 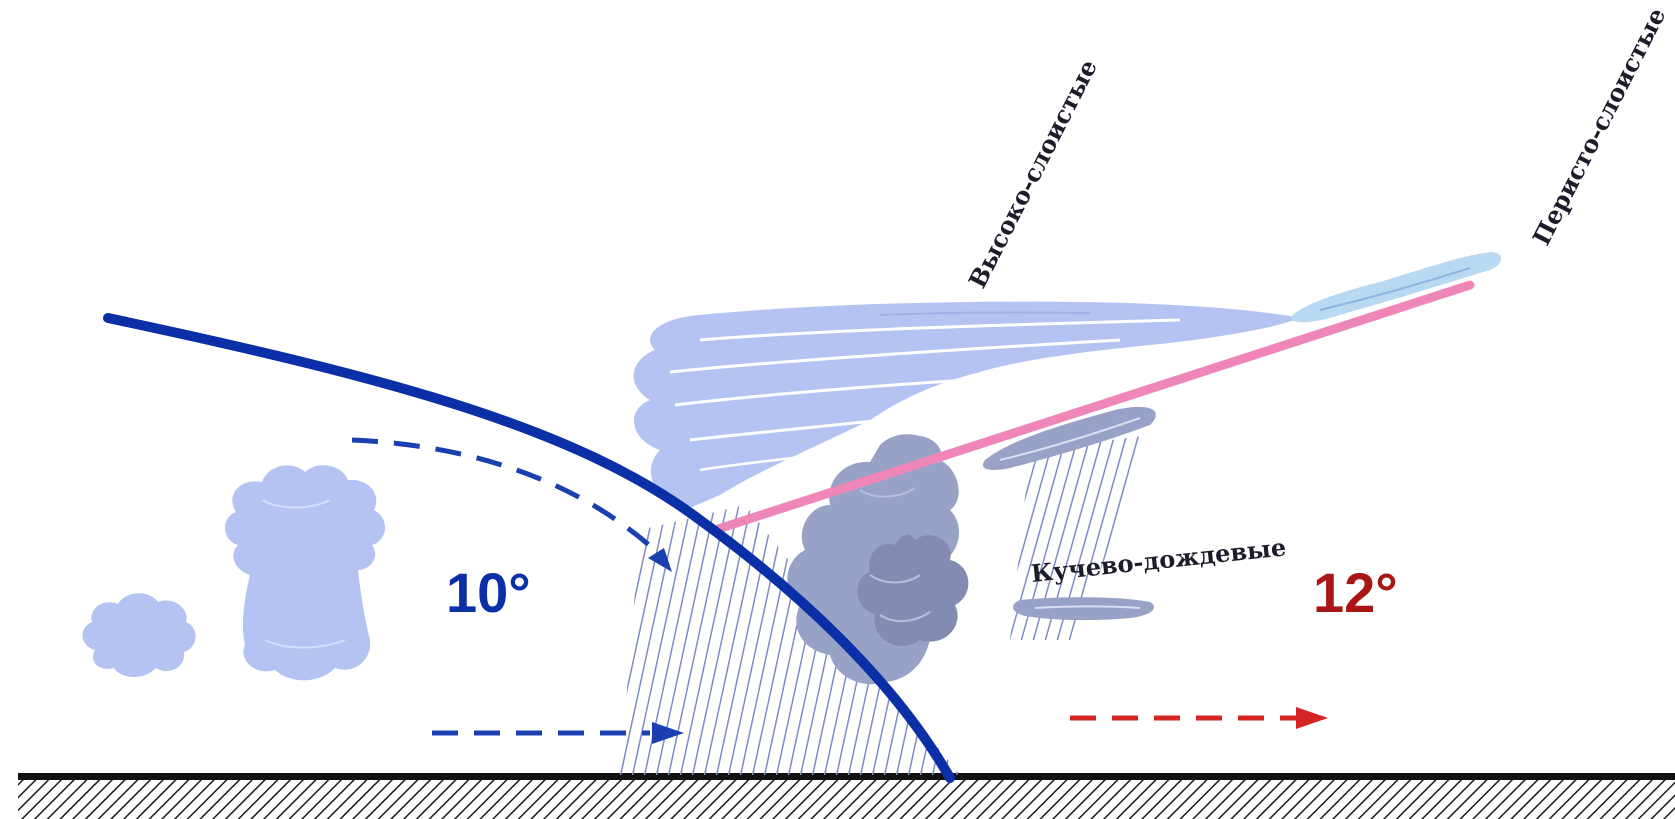 I want to click on altostratus-cloud, so click(x=966, y=405).